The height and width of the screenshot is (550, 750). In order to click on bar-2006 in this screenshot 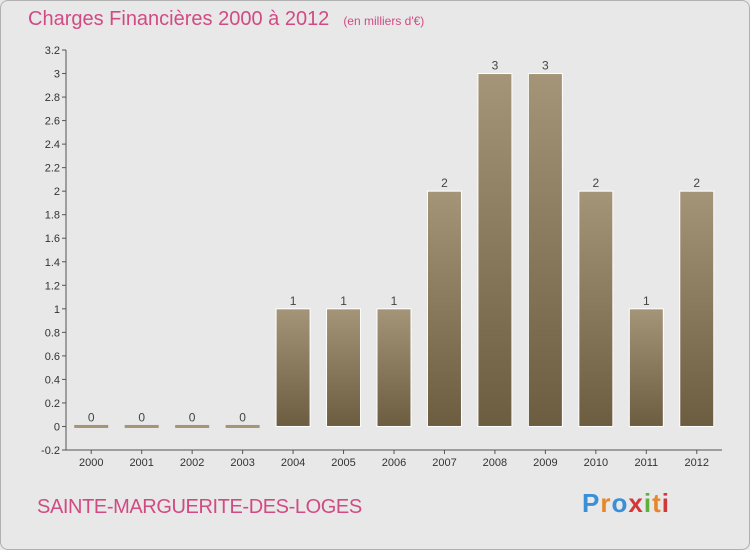, I will do `click(394, 367)`.